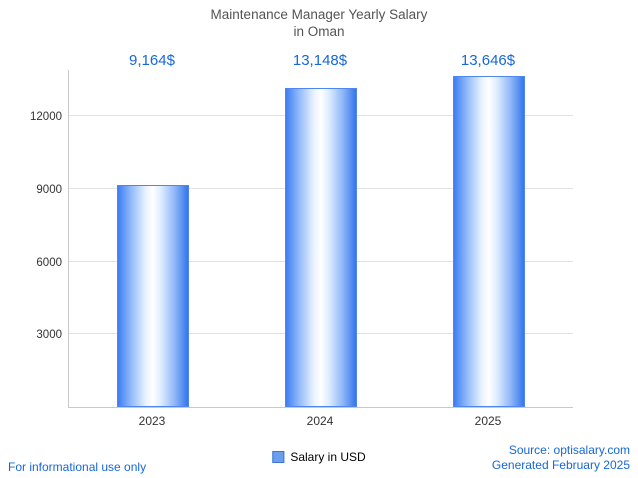 The height and width of the screenshot is (478, 638). What do you see at coordinates (569, 449) in the screenshot?
I see `source-link: Source: optisalary.com` at bounding box center [569, 449].